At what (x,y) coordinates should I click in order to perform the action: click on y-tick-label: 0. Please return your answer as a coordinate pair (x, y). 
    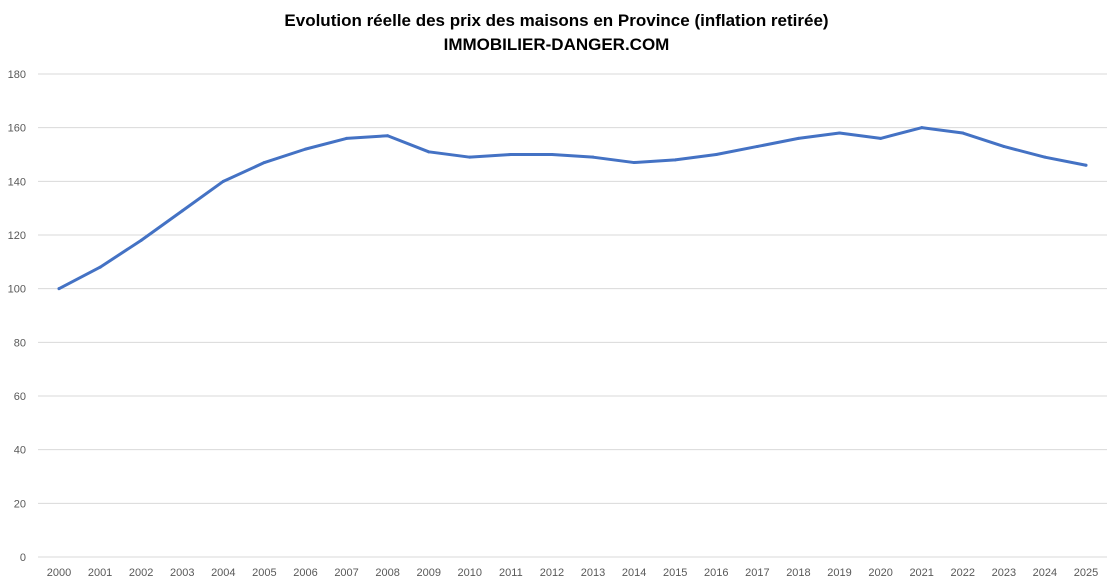
    Looking at the image, I should click on (23, 558).